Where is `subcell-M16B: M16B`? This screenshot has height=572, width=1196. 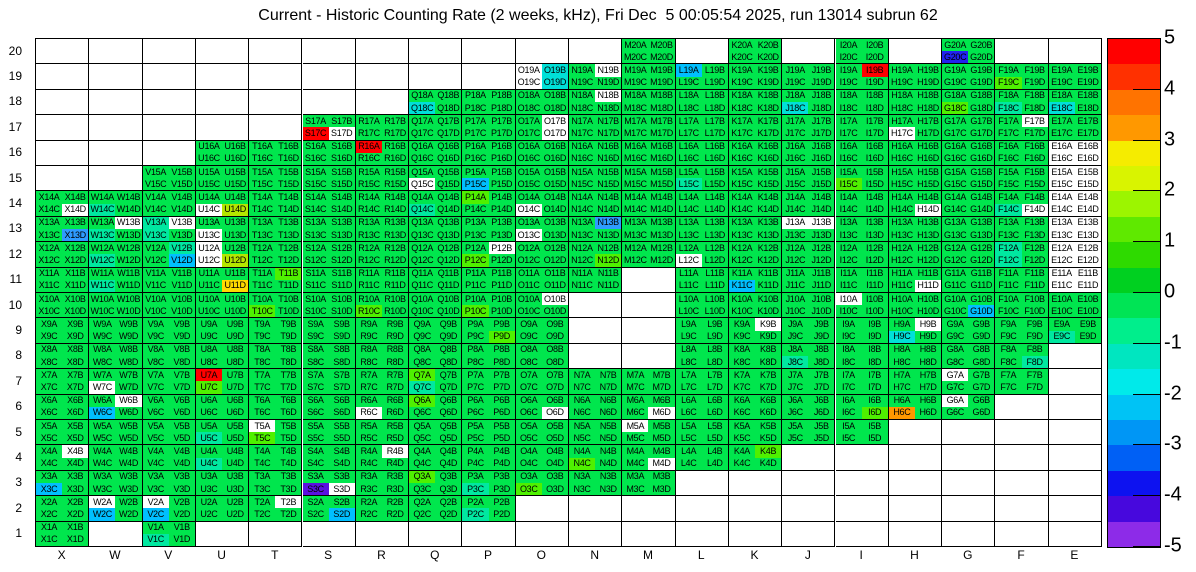 subcell-M16B: M16B is located at coordinates (661, 146).